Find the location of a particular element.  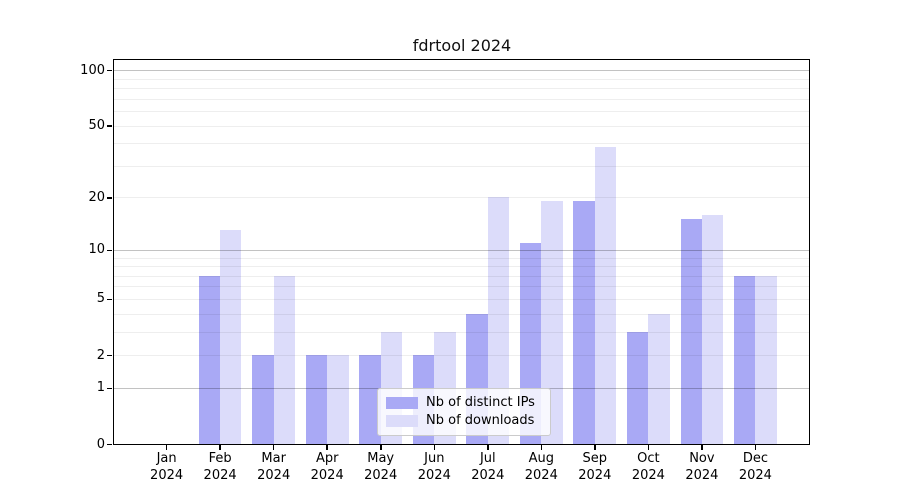

legend-item-downloads: Nb of downloads is located at coordinates (464, 421).